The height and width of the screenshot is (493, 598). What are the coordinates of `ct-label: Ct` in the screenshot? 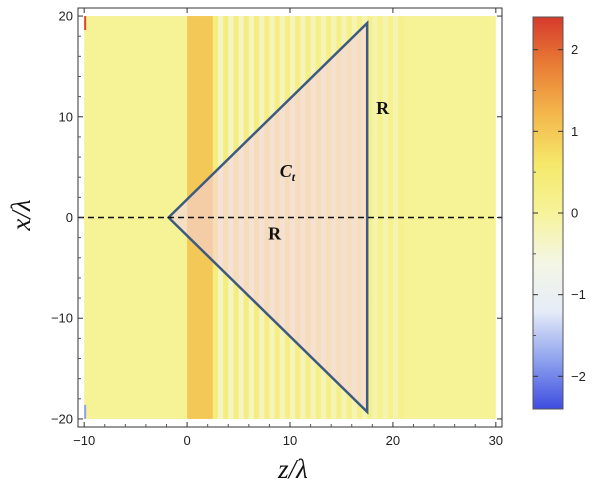 It's located at (288, 172).